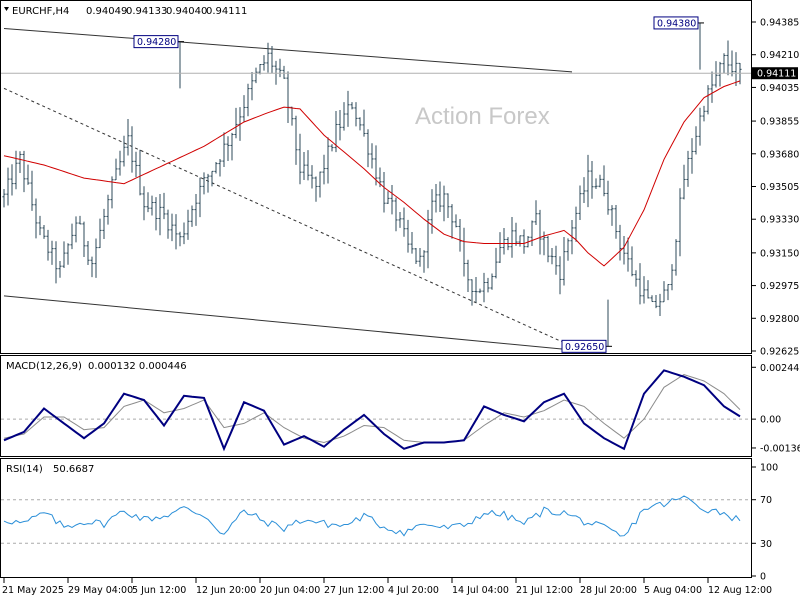 The image size is (800, 600). Describe the element at coordinates (779, 319) in the screenshot. I see `price-tick-label: 0.92800` at that location.